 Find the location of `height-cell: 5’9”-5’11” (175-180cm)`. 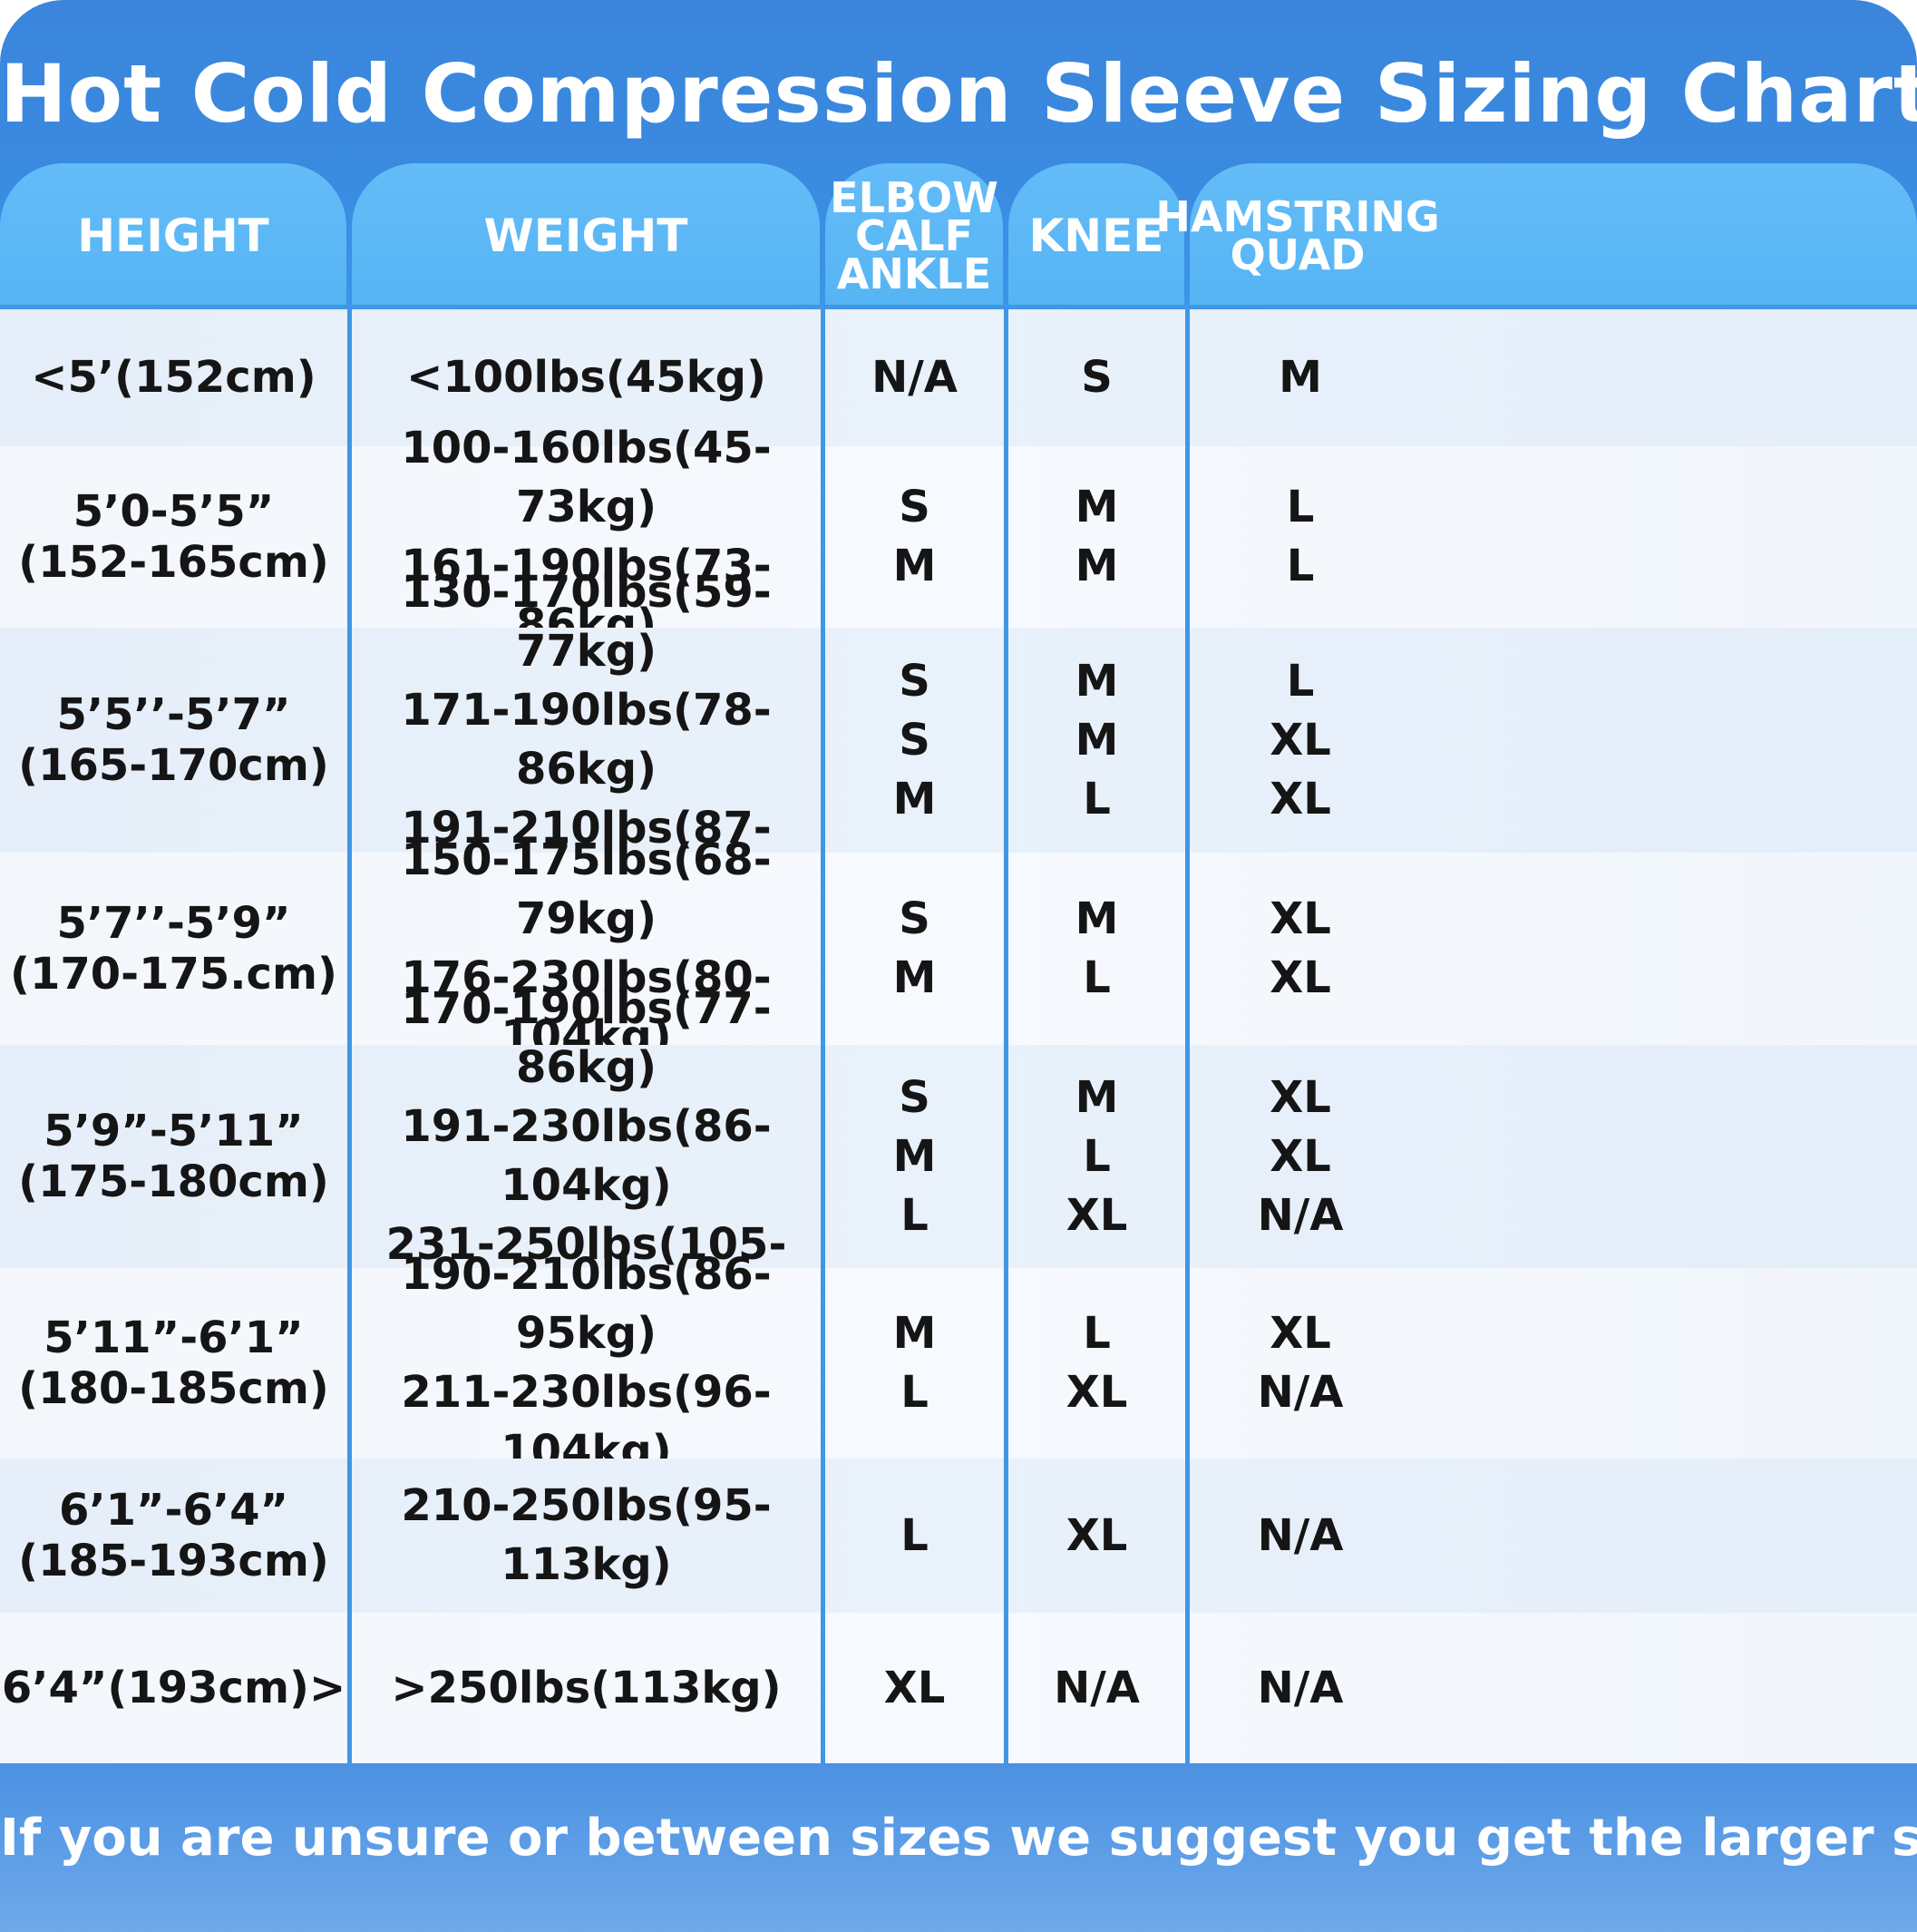

height-cell: 5’9”-5’11” (175-180cm) is located at coordinates (173, 1156).